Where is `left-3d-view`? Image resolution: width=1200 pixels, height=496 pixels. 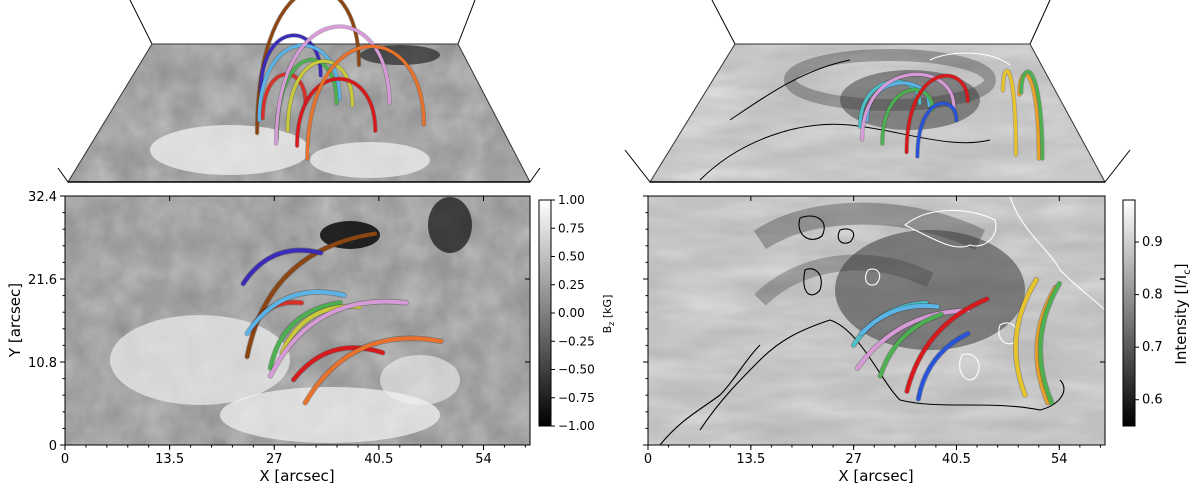 left-3d-view is located at coordinates (299, 91).